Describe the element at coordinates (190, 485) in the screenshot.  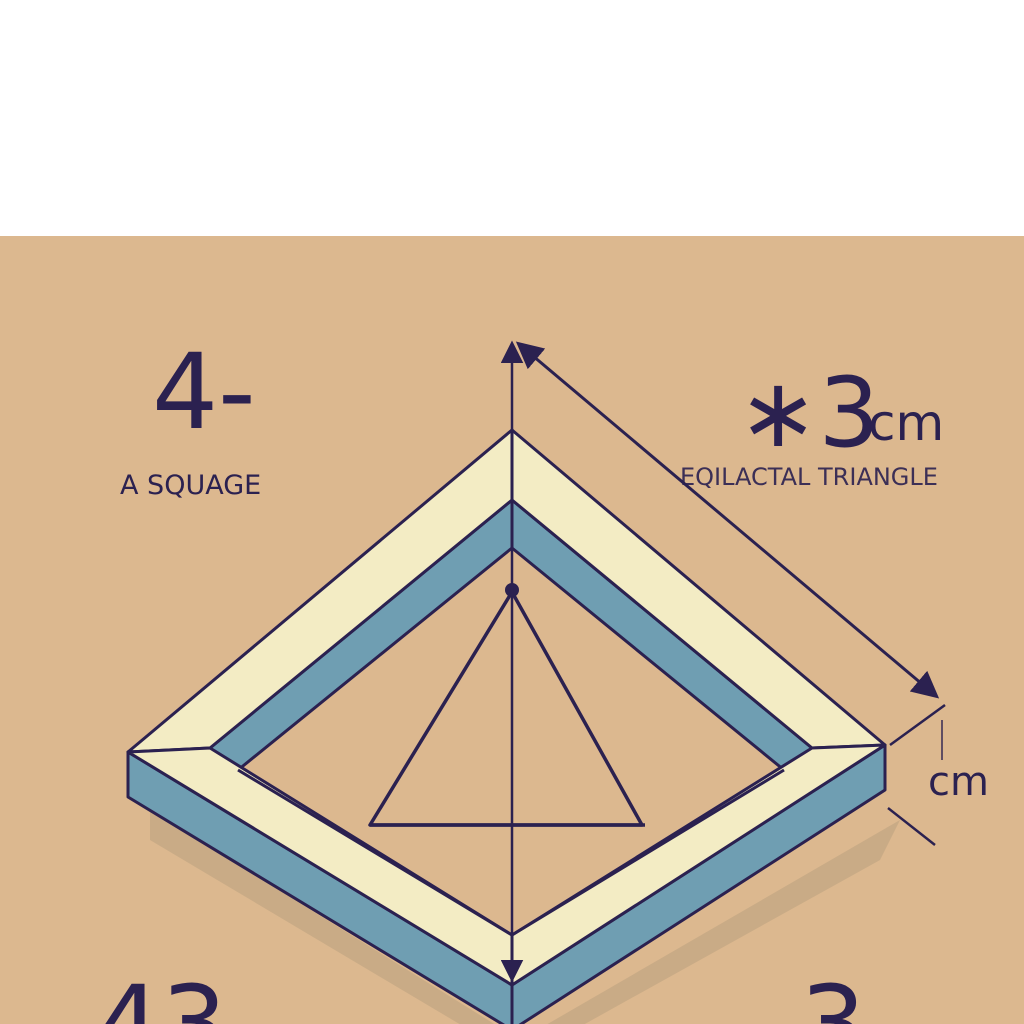
I see `square-label: A SQUAGE` at that location.